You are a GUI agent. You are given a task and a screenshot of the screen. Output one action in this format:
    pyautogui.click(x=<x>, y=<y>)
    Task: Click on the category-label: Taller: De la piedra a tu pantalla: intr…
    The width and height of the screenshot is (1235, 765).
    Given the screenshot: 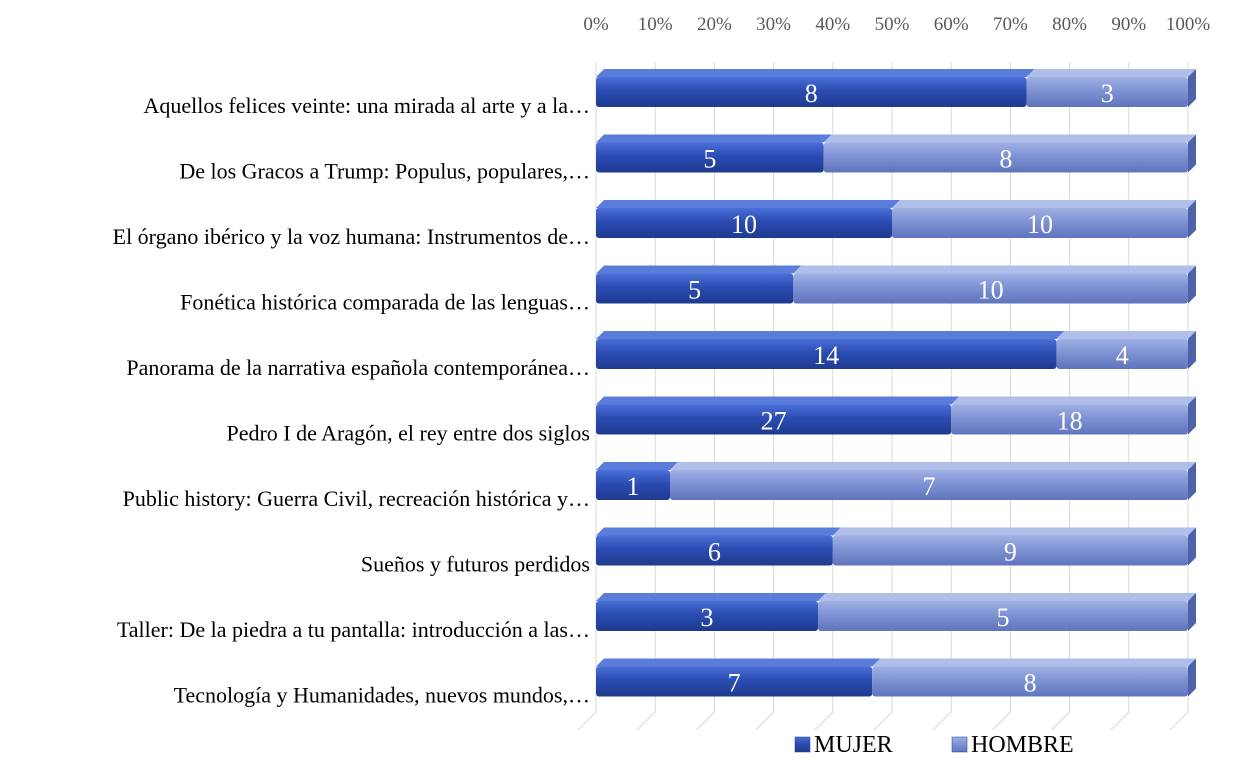 What is the action you would take?
    pyautogui.click(x=353, y=629)
    